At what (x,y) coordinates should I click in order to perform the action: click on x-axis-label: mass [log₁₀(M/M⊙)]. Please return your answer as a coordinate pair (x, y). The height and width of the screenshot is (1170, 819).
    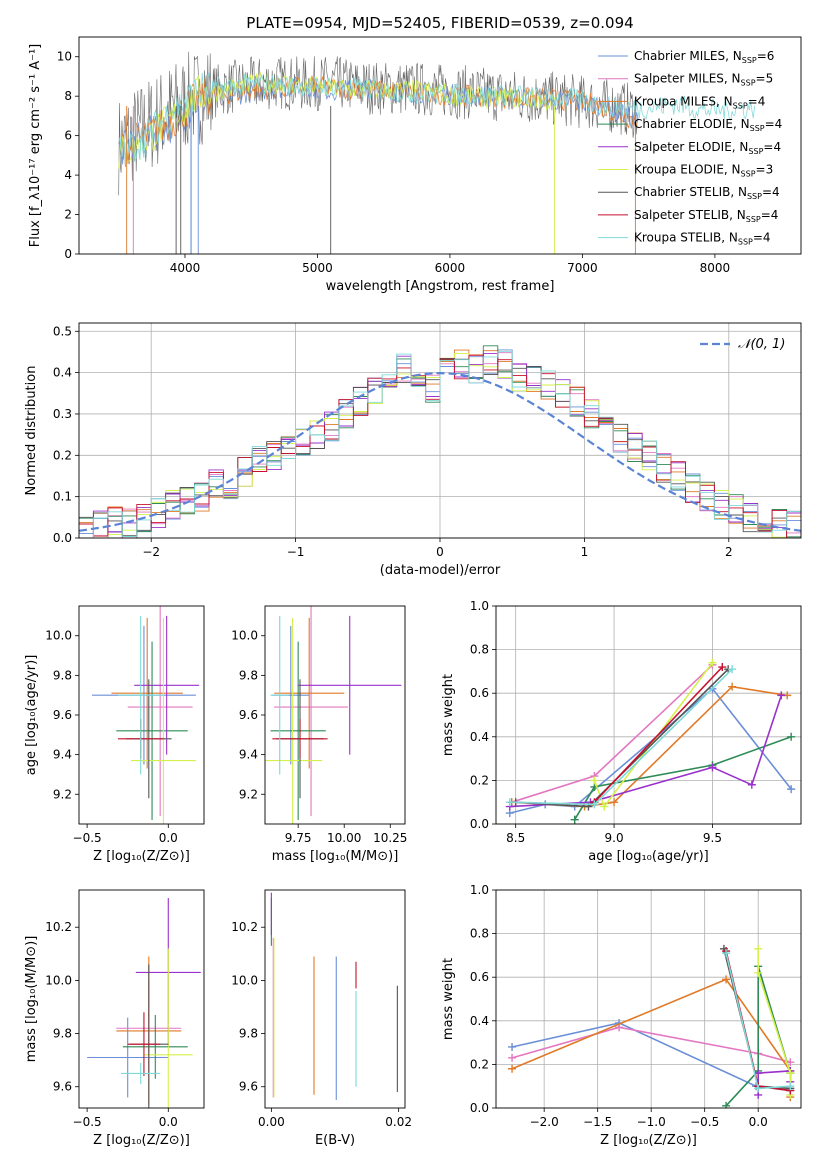
    Looking at the image, I should click on (335, 856).